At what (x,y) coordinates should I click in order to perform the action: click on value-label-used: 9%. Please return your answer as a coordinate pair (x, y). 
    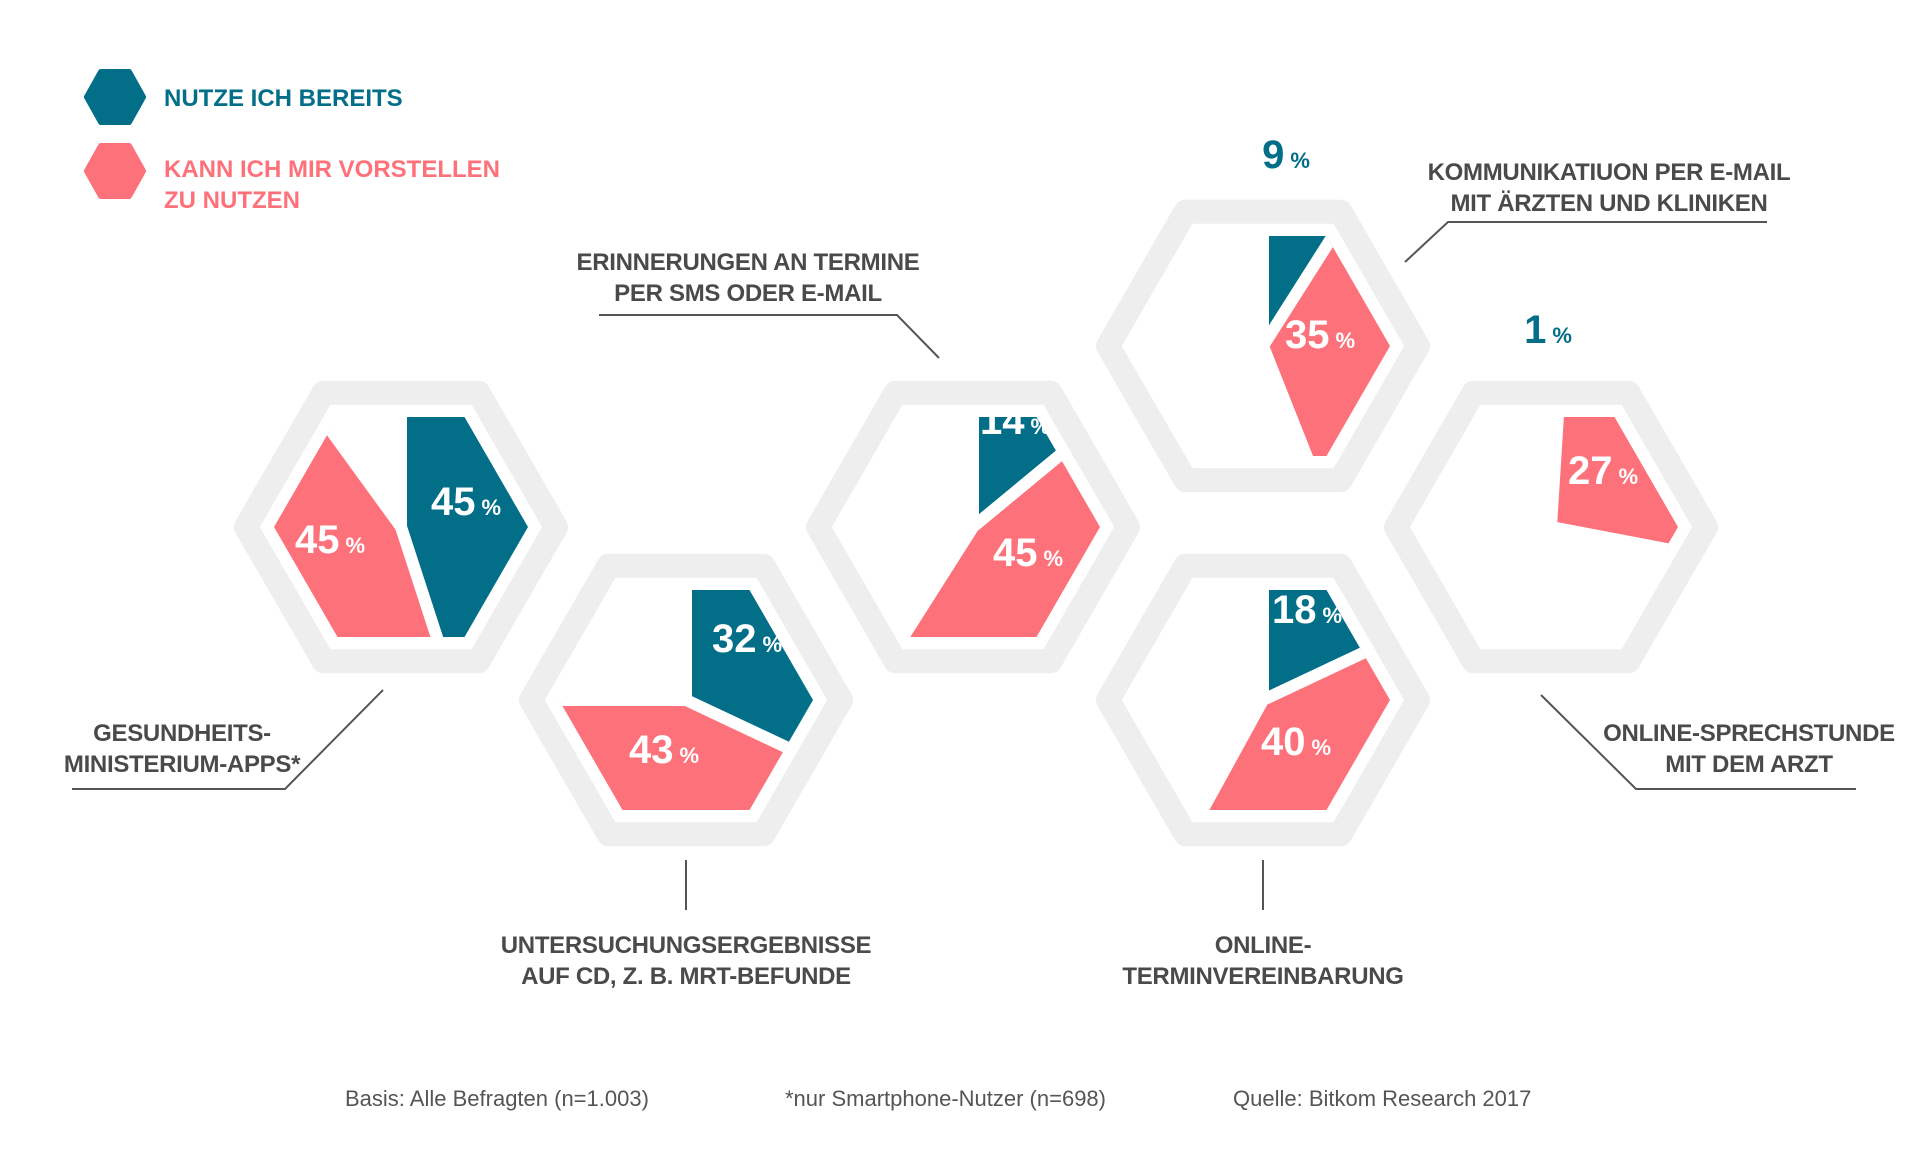
    Looking at the image, I should click on (1286, 155).